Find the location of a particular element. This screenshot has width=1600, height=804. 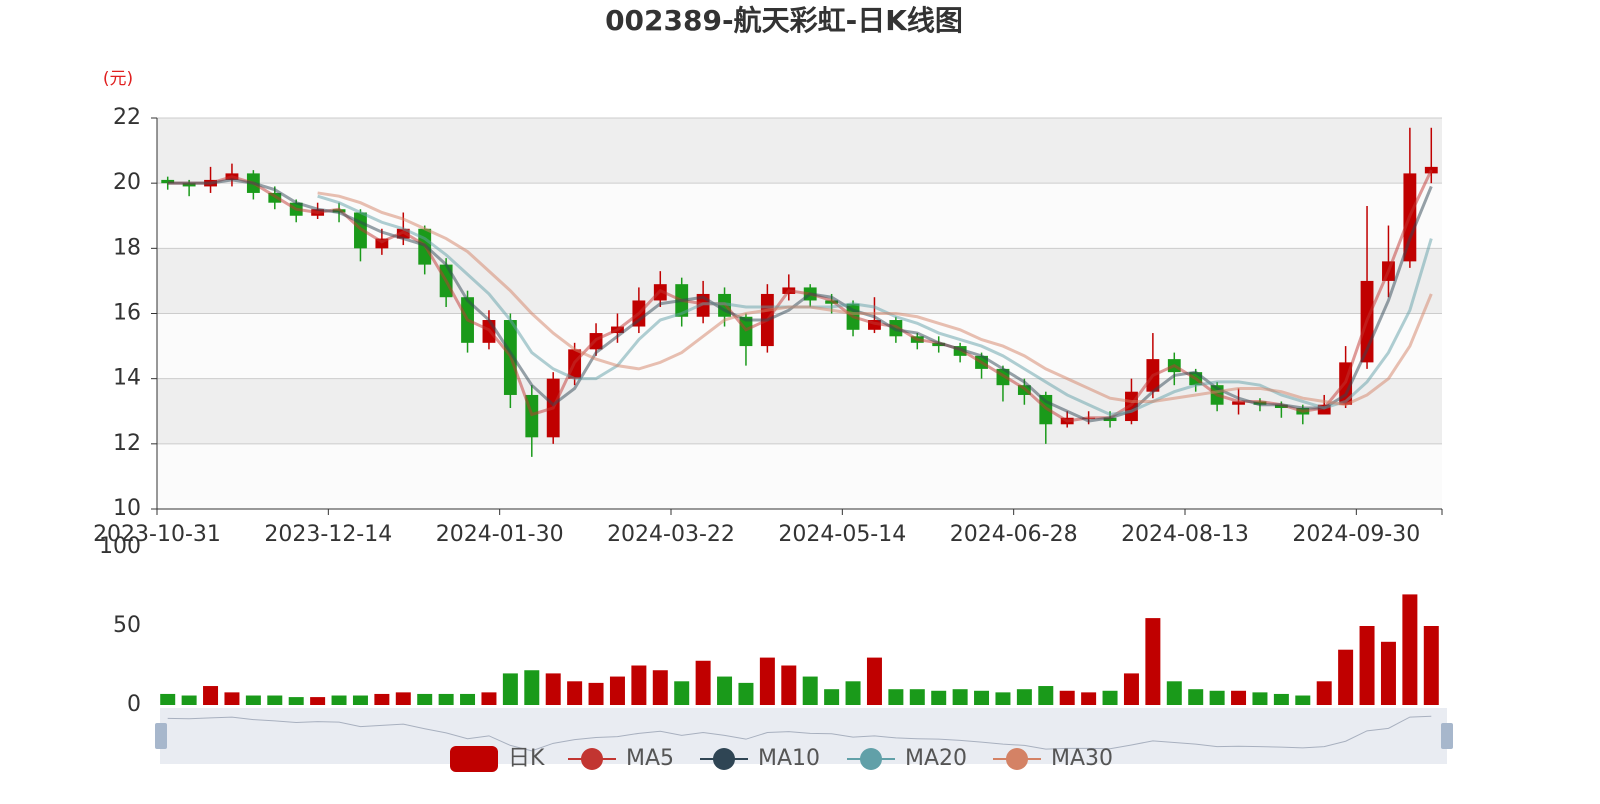

zoom-slider is located at coordinates (803, 736).